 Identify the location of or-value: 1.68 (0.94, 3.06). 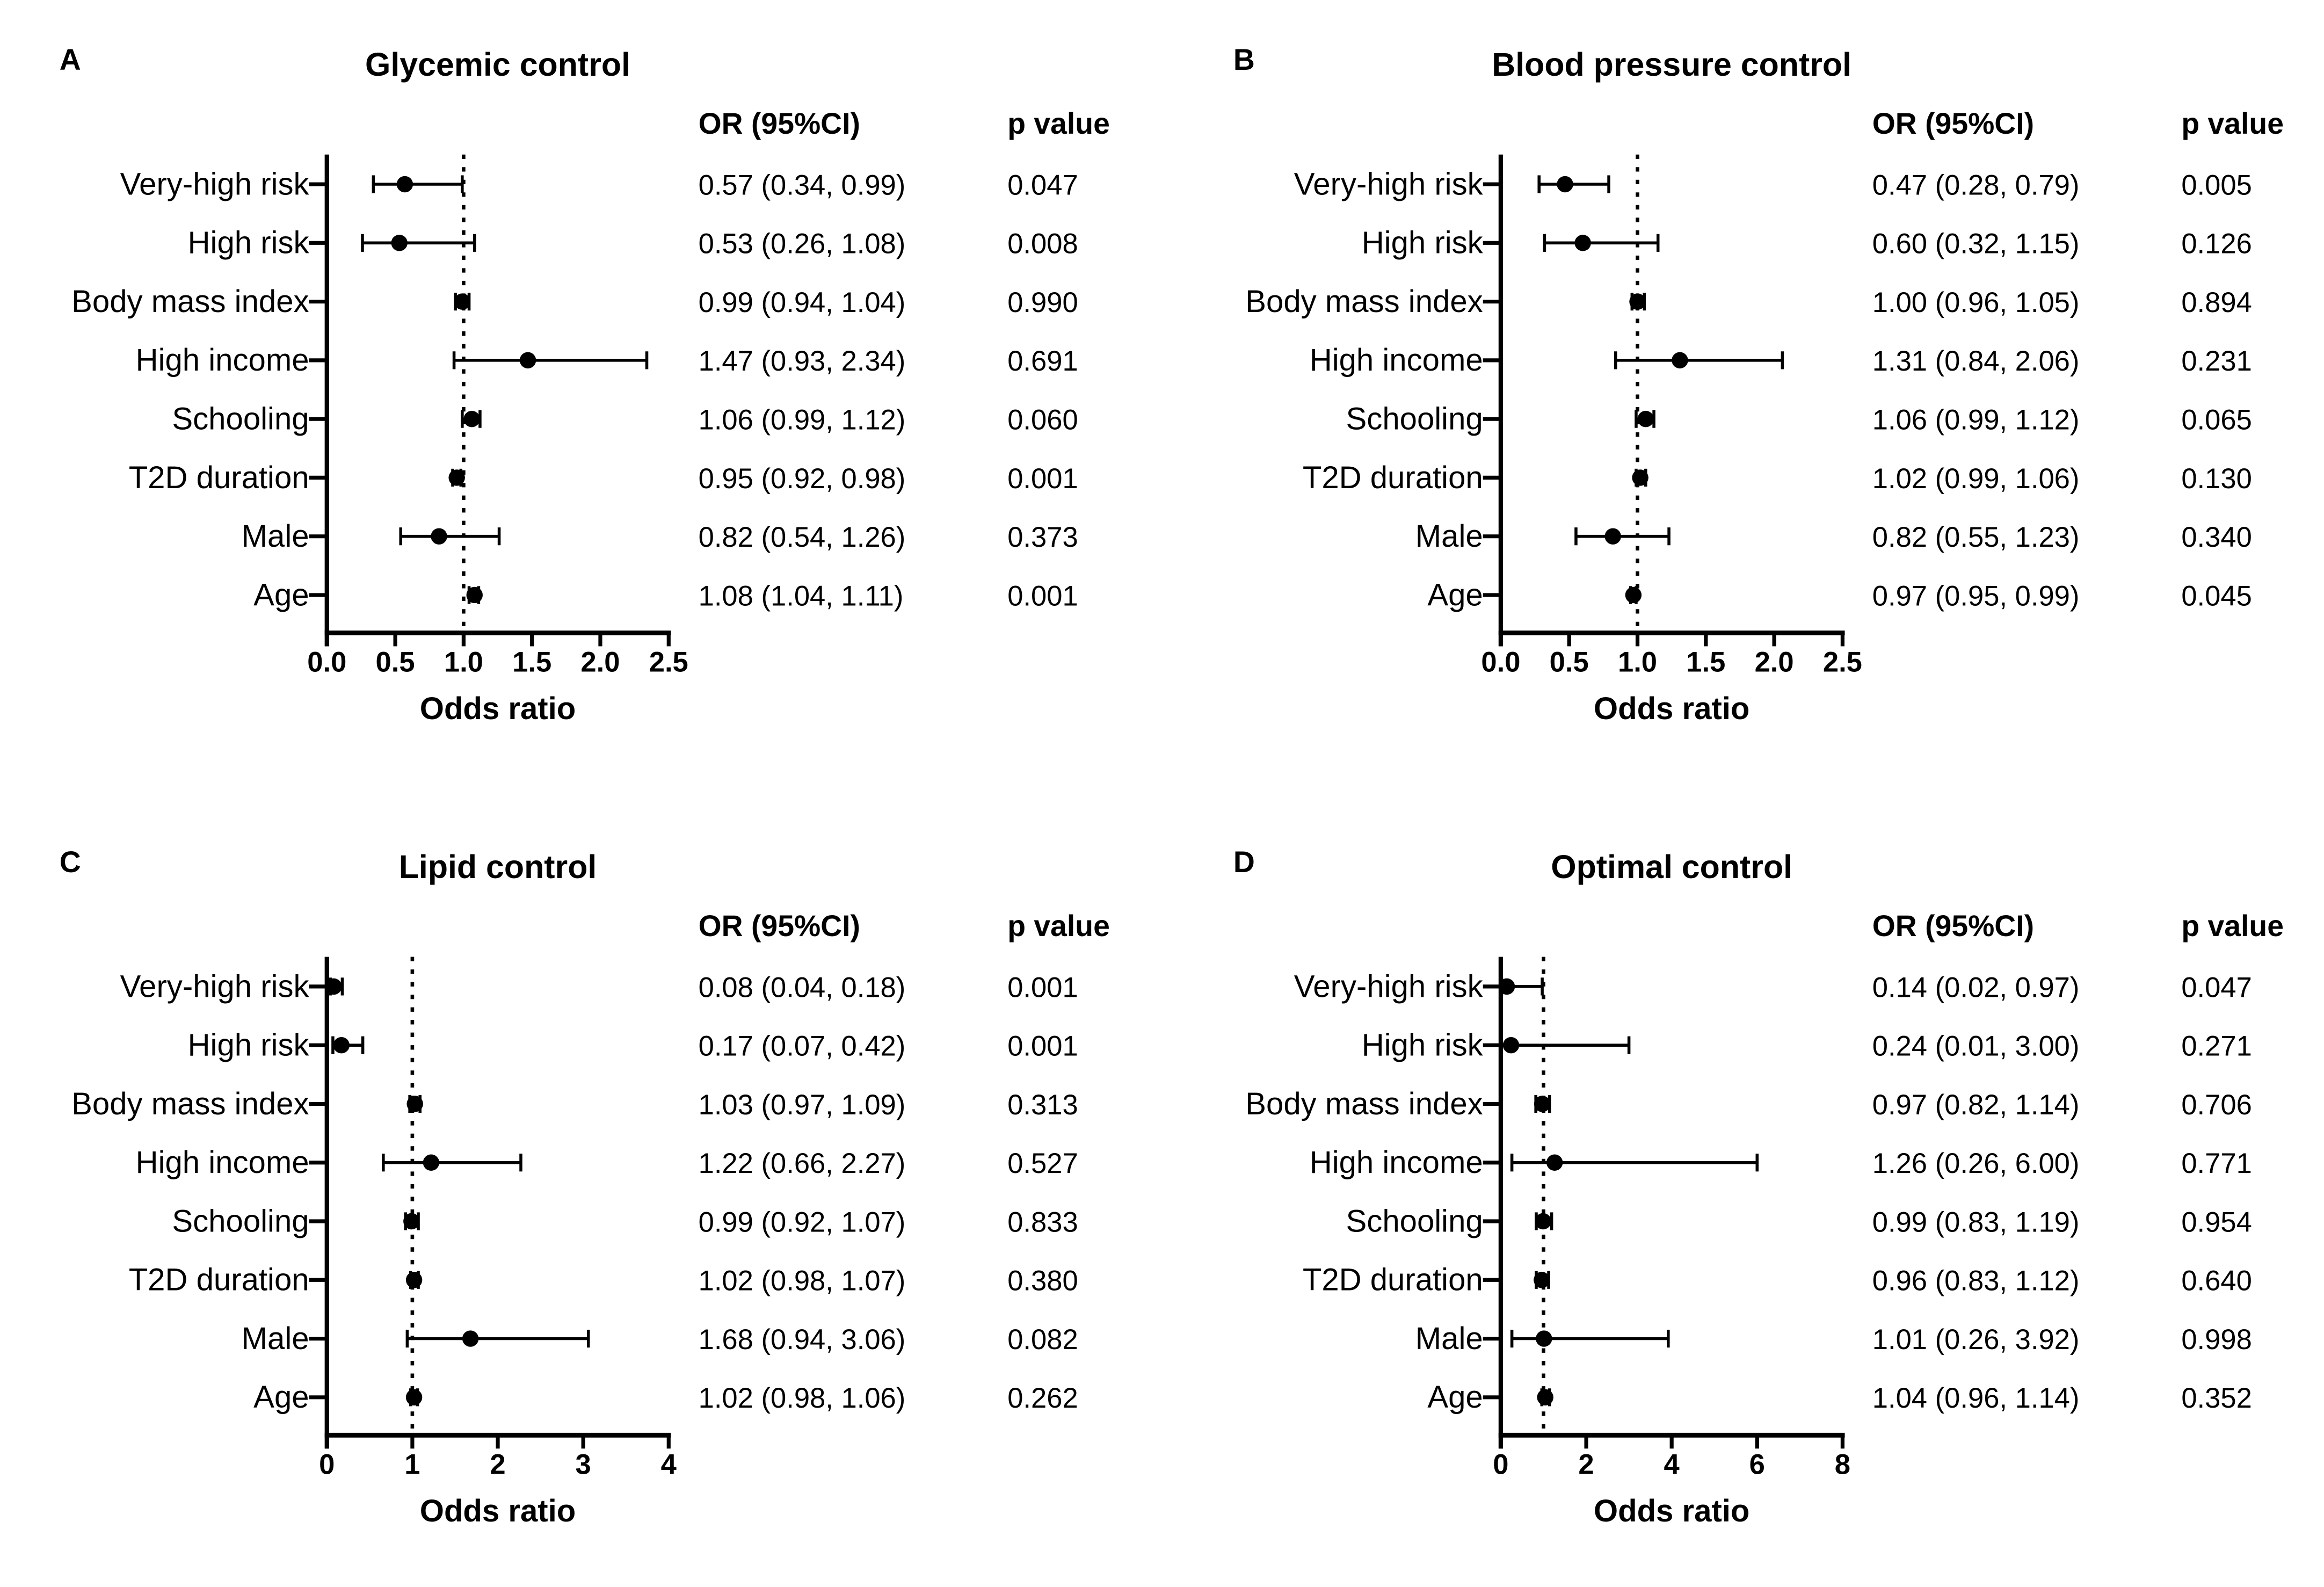
(803, 1340).